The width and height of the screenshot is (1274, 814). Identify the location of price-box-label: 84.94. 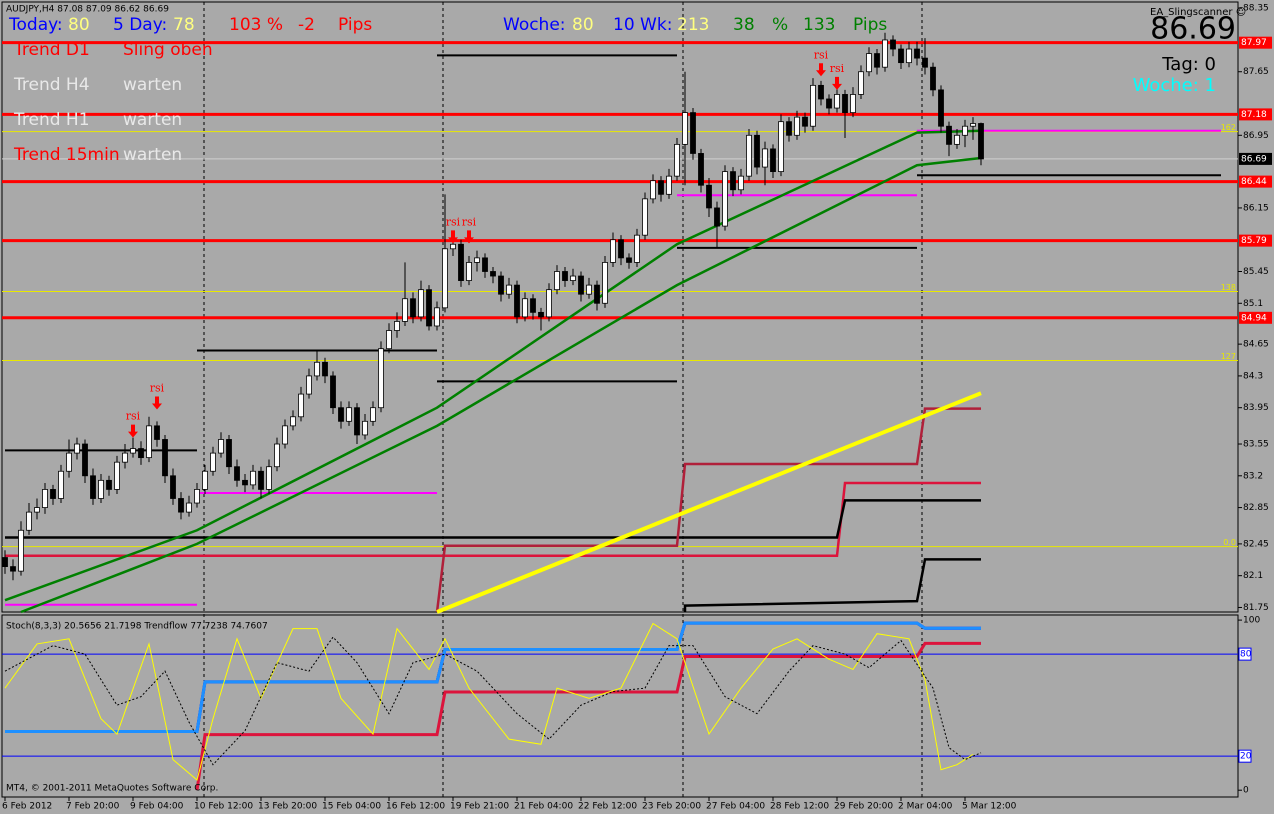
(1254, 318).